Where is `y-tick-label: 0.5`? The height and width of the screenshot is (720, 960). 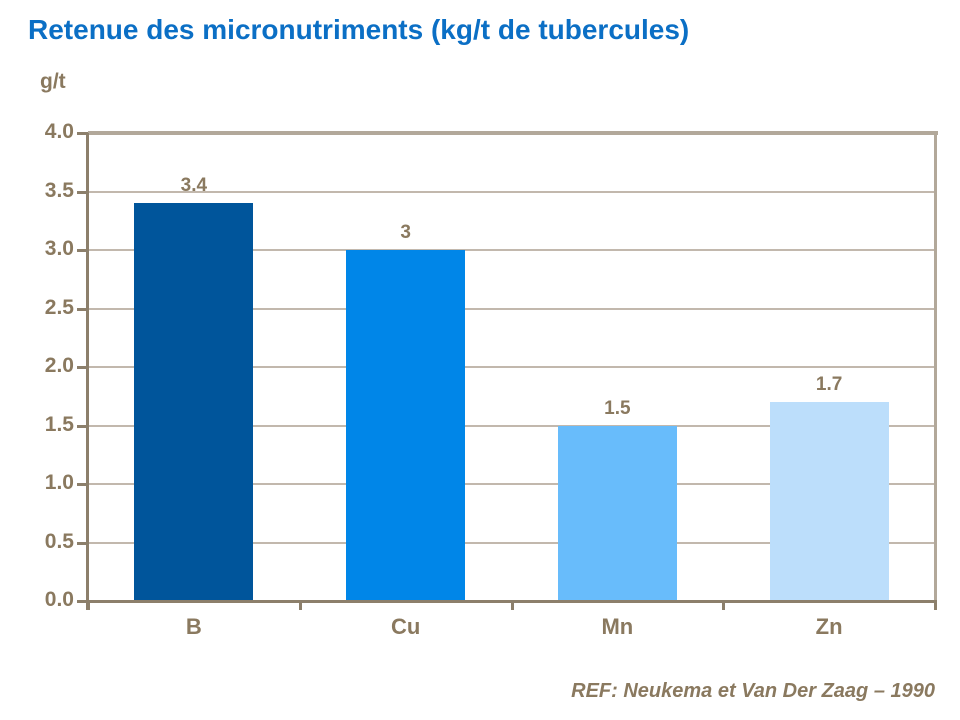 y-tick-label: 0.5 is located at coordinates (59, 541).